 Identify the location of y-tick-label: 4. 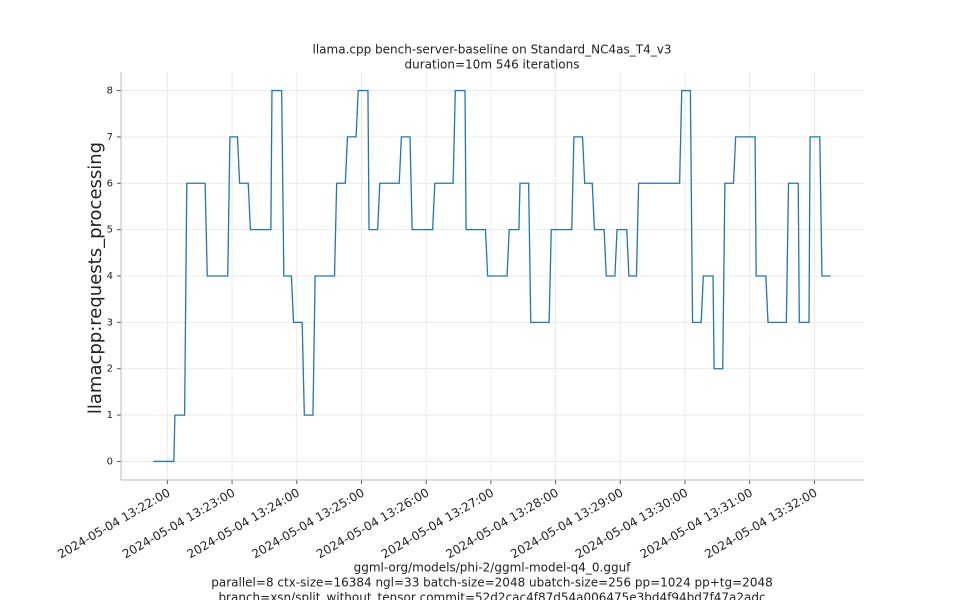
(110, 276).